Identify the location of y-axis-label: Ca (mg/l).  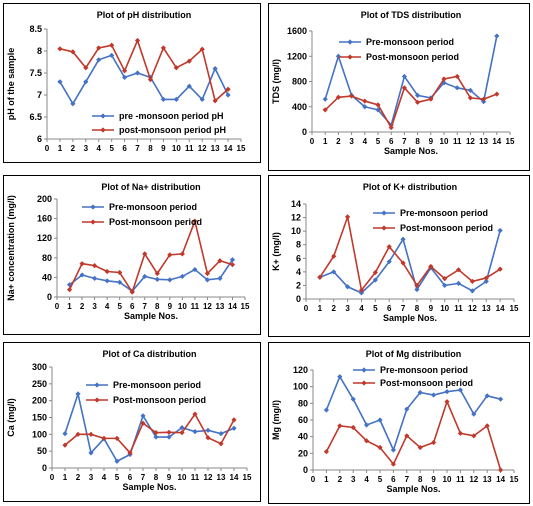
(11, 417).